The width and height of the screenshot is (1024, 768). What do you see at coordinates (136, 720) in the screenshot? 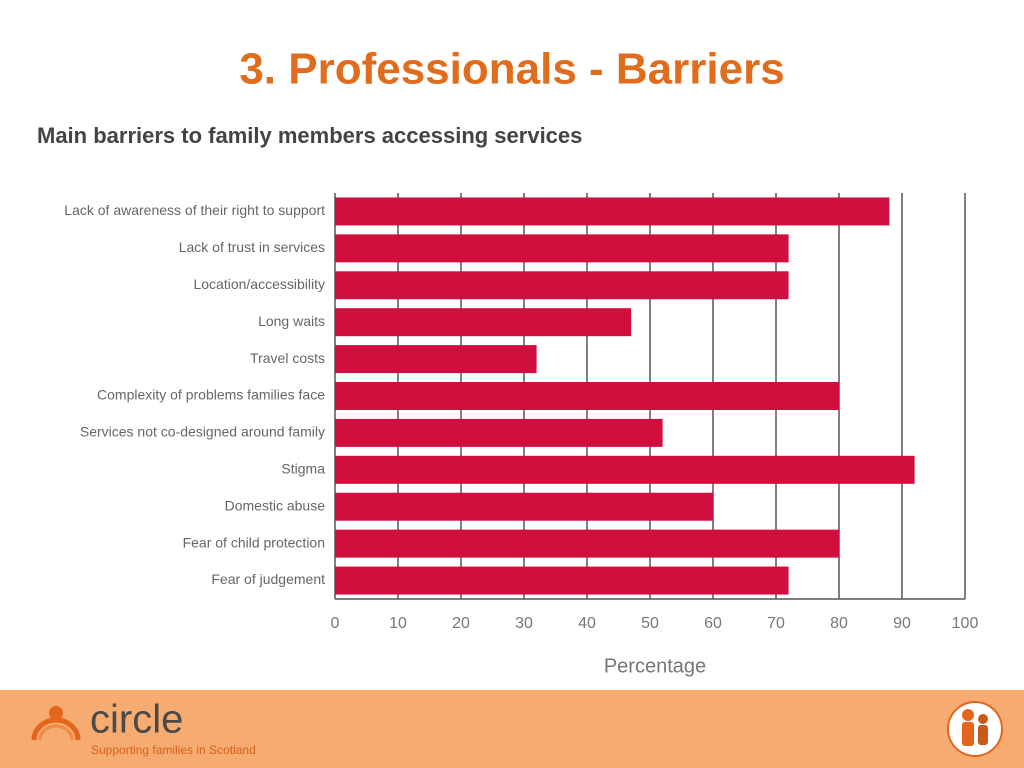
I see `logo-text: circle` at bounding box center [136, 720].